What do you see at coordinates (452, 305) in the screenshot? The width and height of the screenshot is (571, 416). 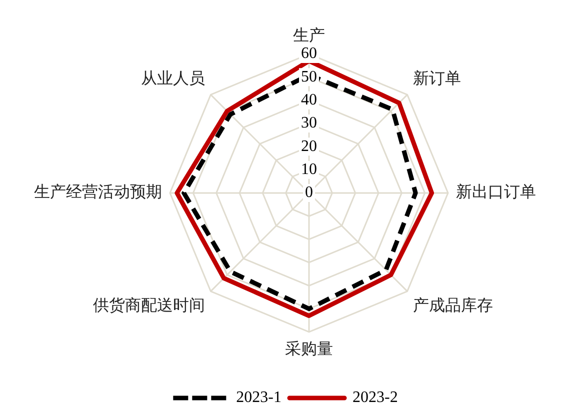 I see `spoke-label: 产成品库存` at bounding box center [452, 305].